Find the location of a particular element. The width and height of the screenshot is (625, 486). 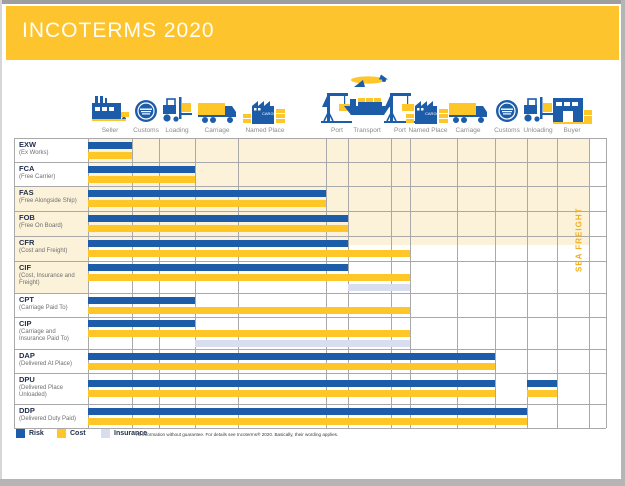

stage-label: Transport is located at coordinates (367, 130).